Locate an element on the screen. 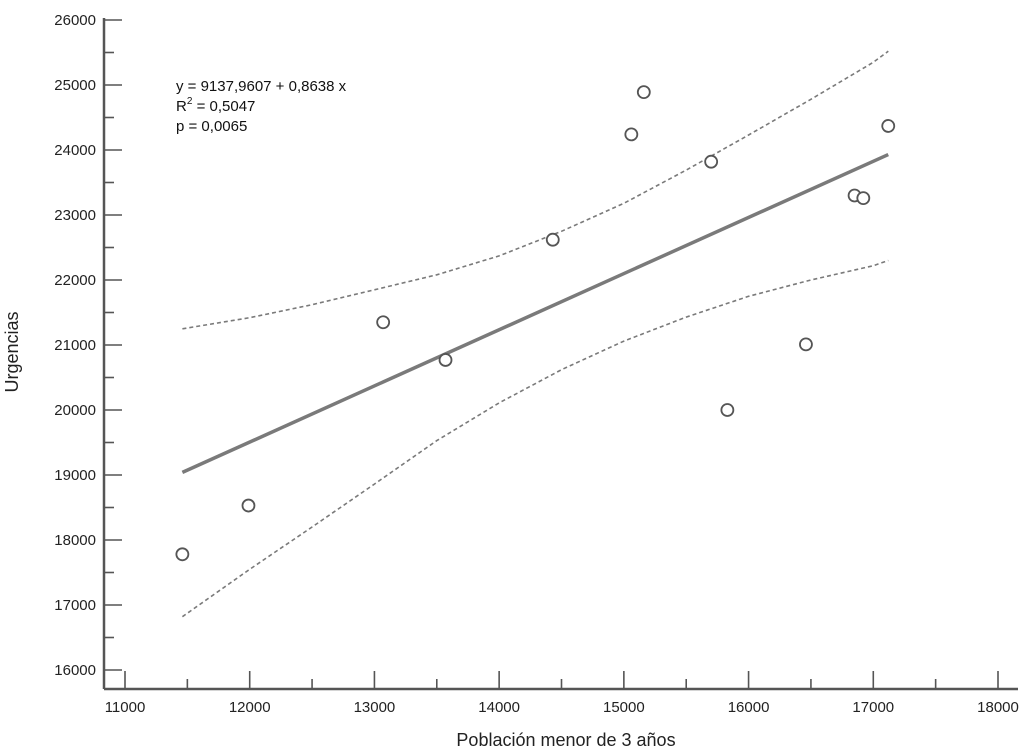 The image size is (1024, 755). y-tick-label: 26000 is located at coordinates (75, 20).